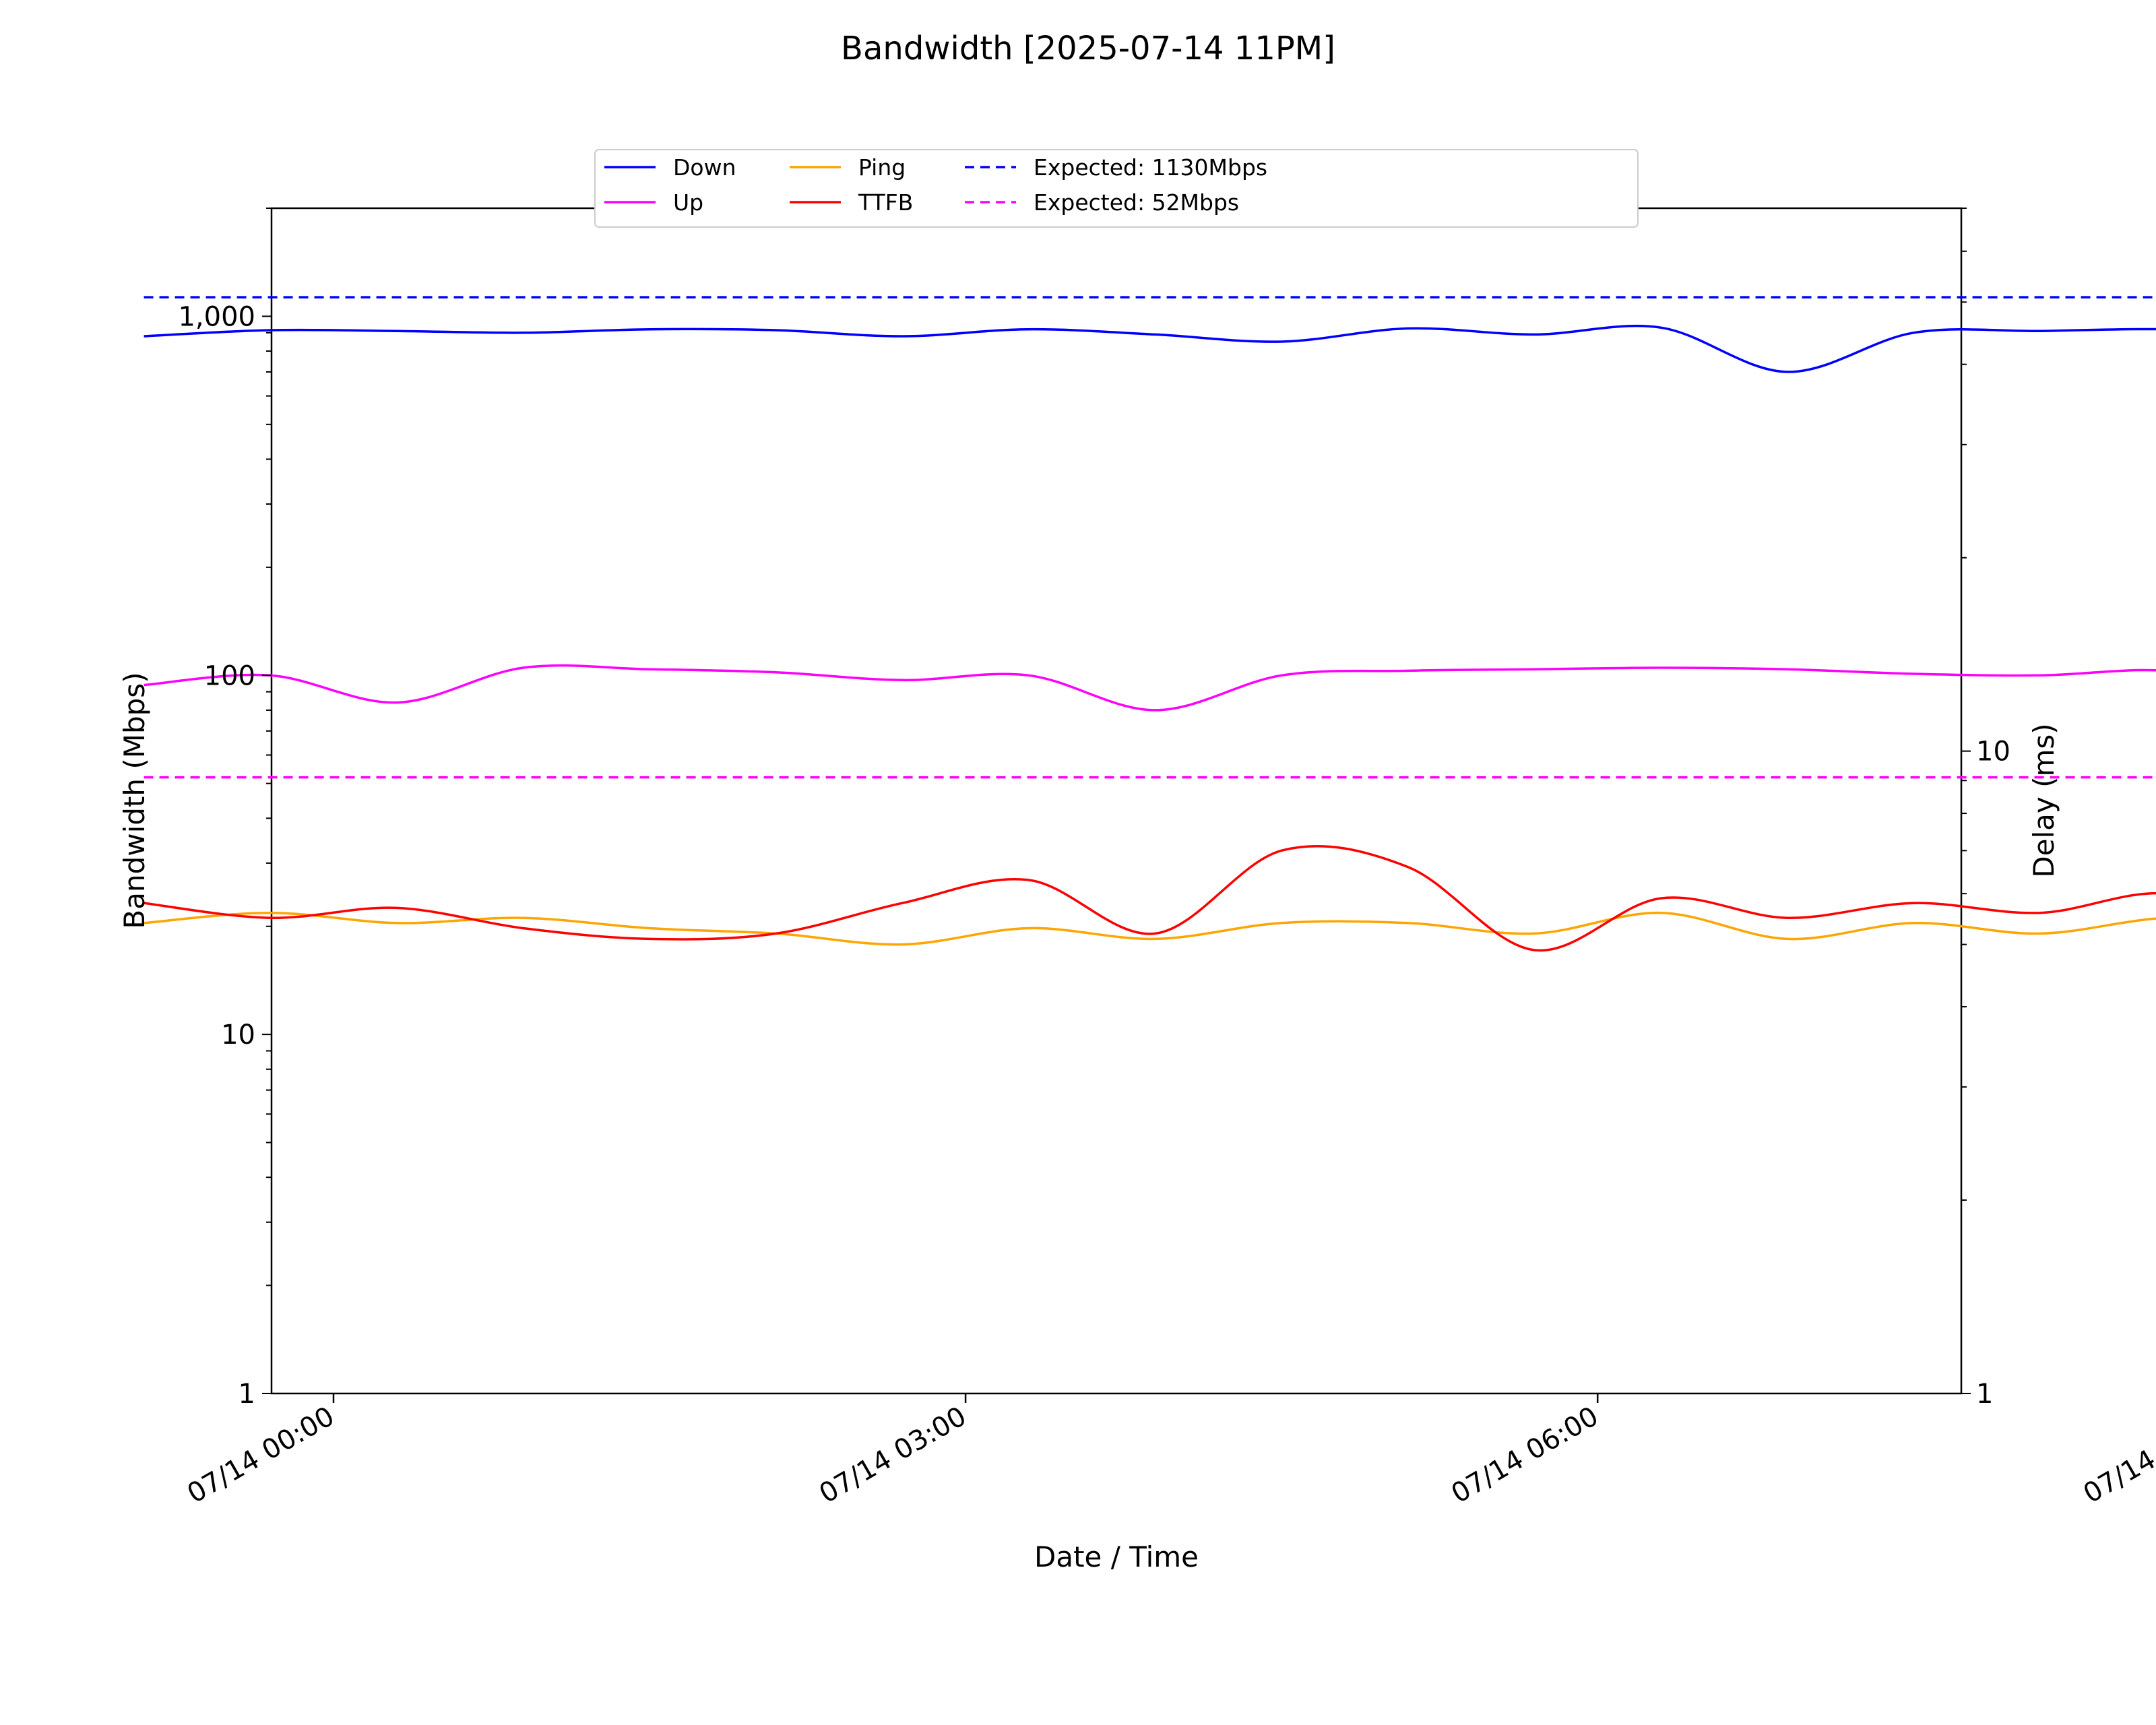 The image size is (2156, 1725). Describe the element at coordinates (1116, 1556) in the screenshot. I see `x-axis-label: Date / Time` at that location.